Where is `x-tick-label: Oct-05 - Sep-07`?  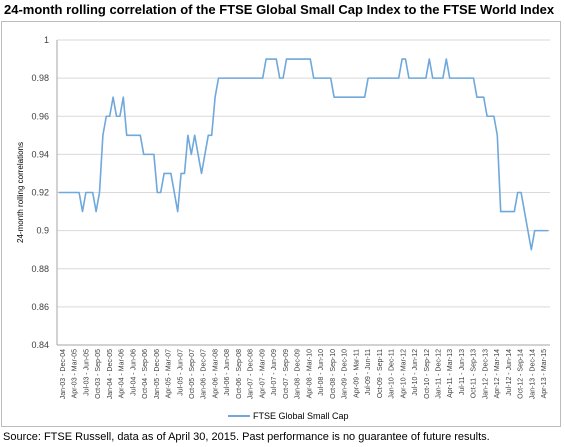 x-tick-label: Oct-05 - Sep-07 is located at coordinates (192, 374).